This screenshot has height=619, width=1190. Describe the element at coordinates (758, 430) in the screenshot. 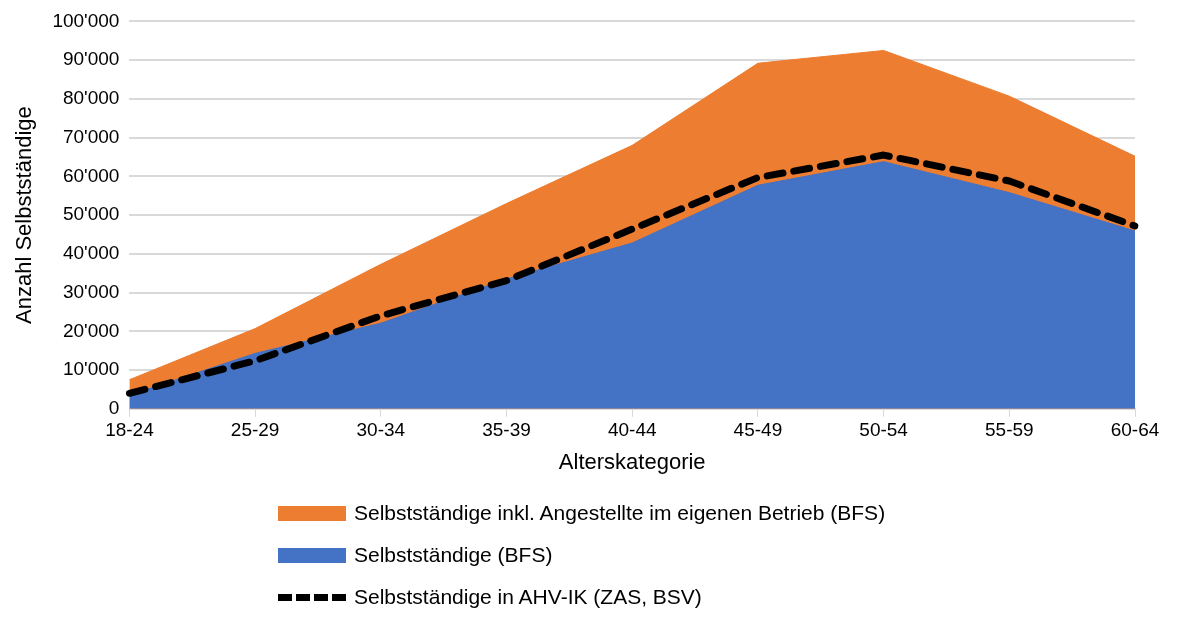

I see `x-tick-label: 45-49` at that location.